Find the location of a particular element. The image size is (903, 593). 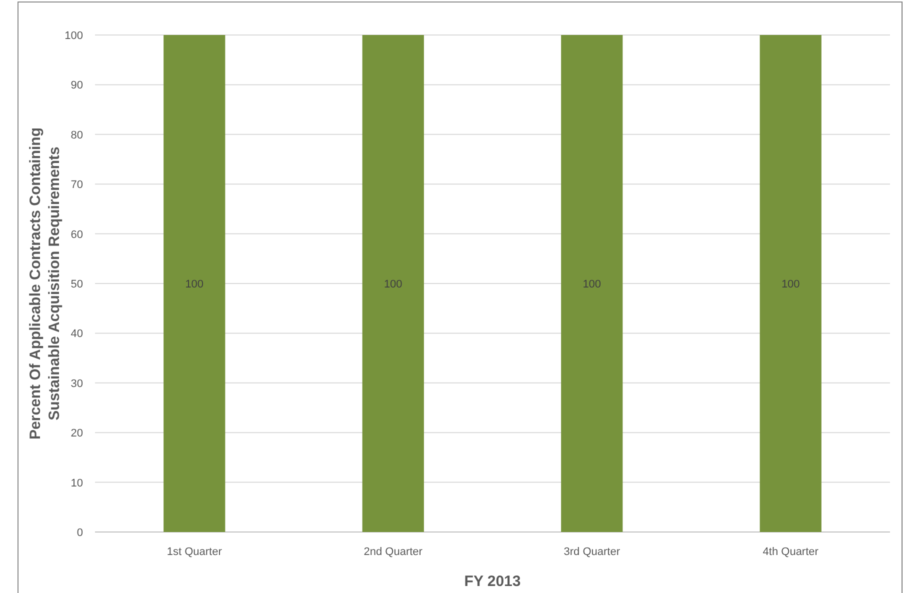

x-tick-label: 4th Quarter is located at coordinates (790, 552).